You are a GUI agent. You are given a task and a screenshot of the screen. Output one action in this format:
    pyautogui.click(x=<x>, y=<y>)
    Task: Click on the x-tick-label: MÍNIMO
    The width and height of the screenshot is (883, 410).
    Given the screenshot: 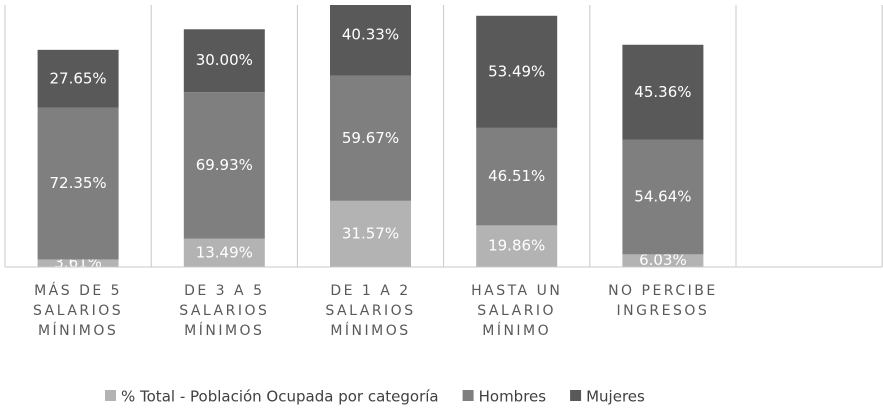 What is the action you would take?
    pyautogui.click(x=516, y=330)
    